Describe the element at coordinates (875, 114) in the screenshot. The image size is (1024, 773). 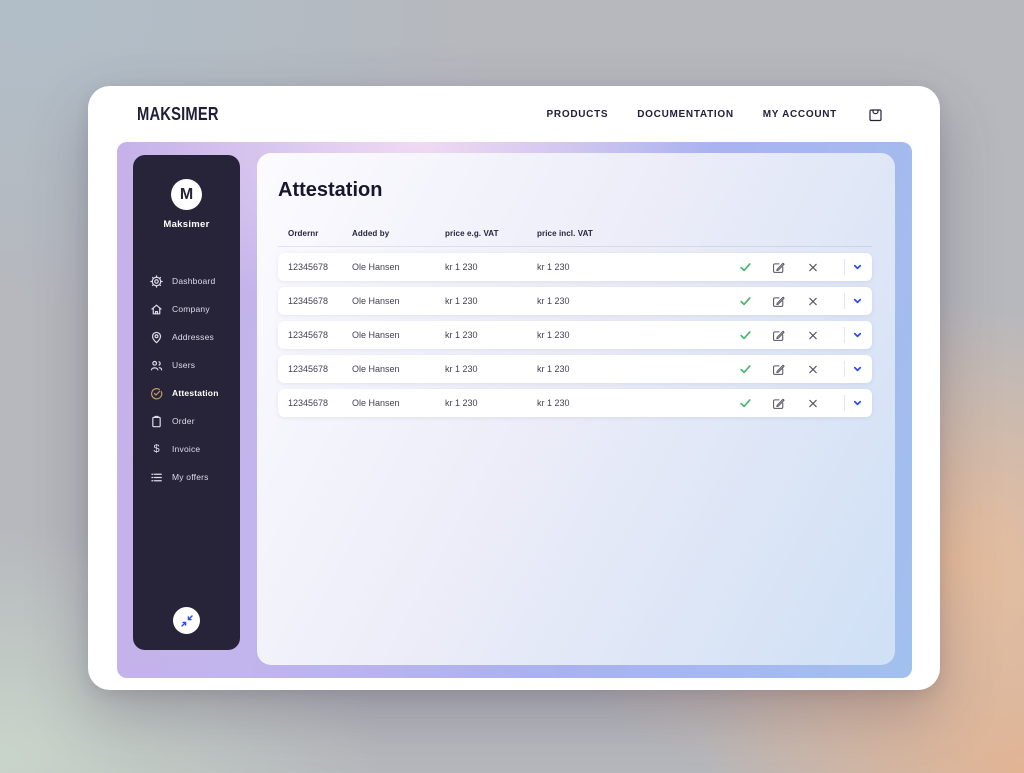
I see `shopping-bag-icon` at that location.